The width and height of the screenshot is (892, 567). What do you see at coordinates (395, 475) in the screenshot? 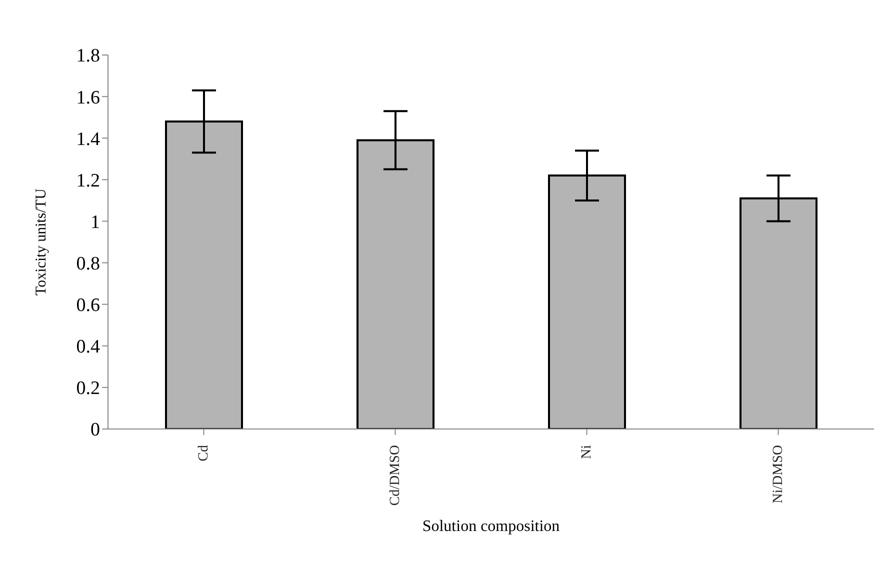
I see `x-tick-label: Cd/DMSO` at bounding box center [395, 475].